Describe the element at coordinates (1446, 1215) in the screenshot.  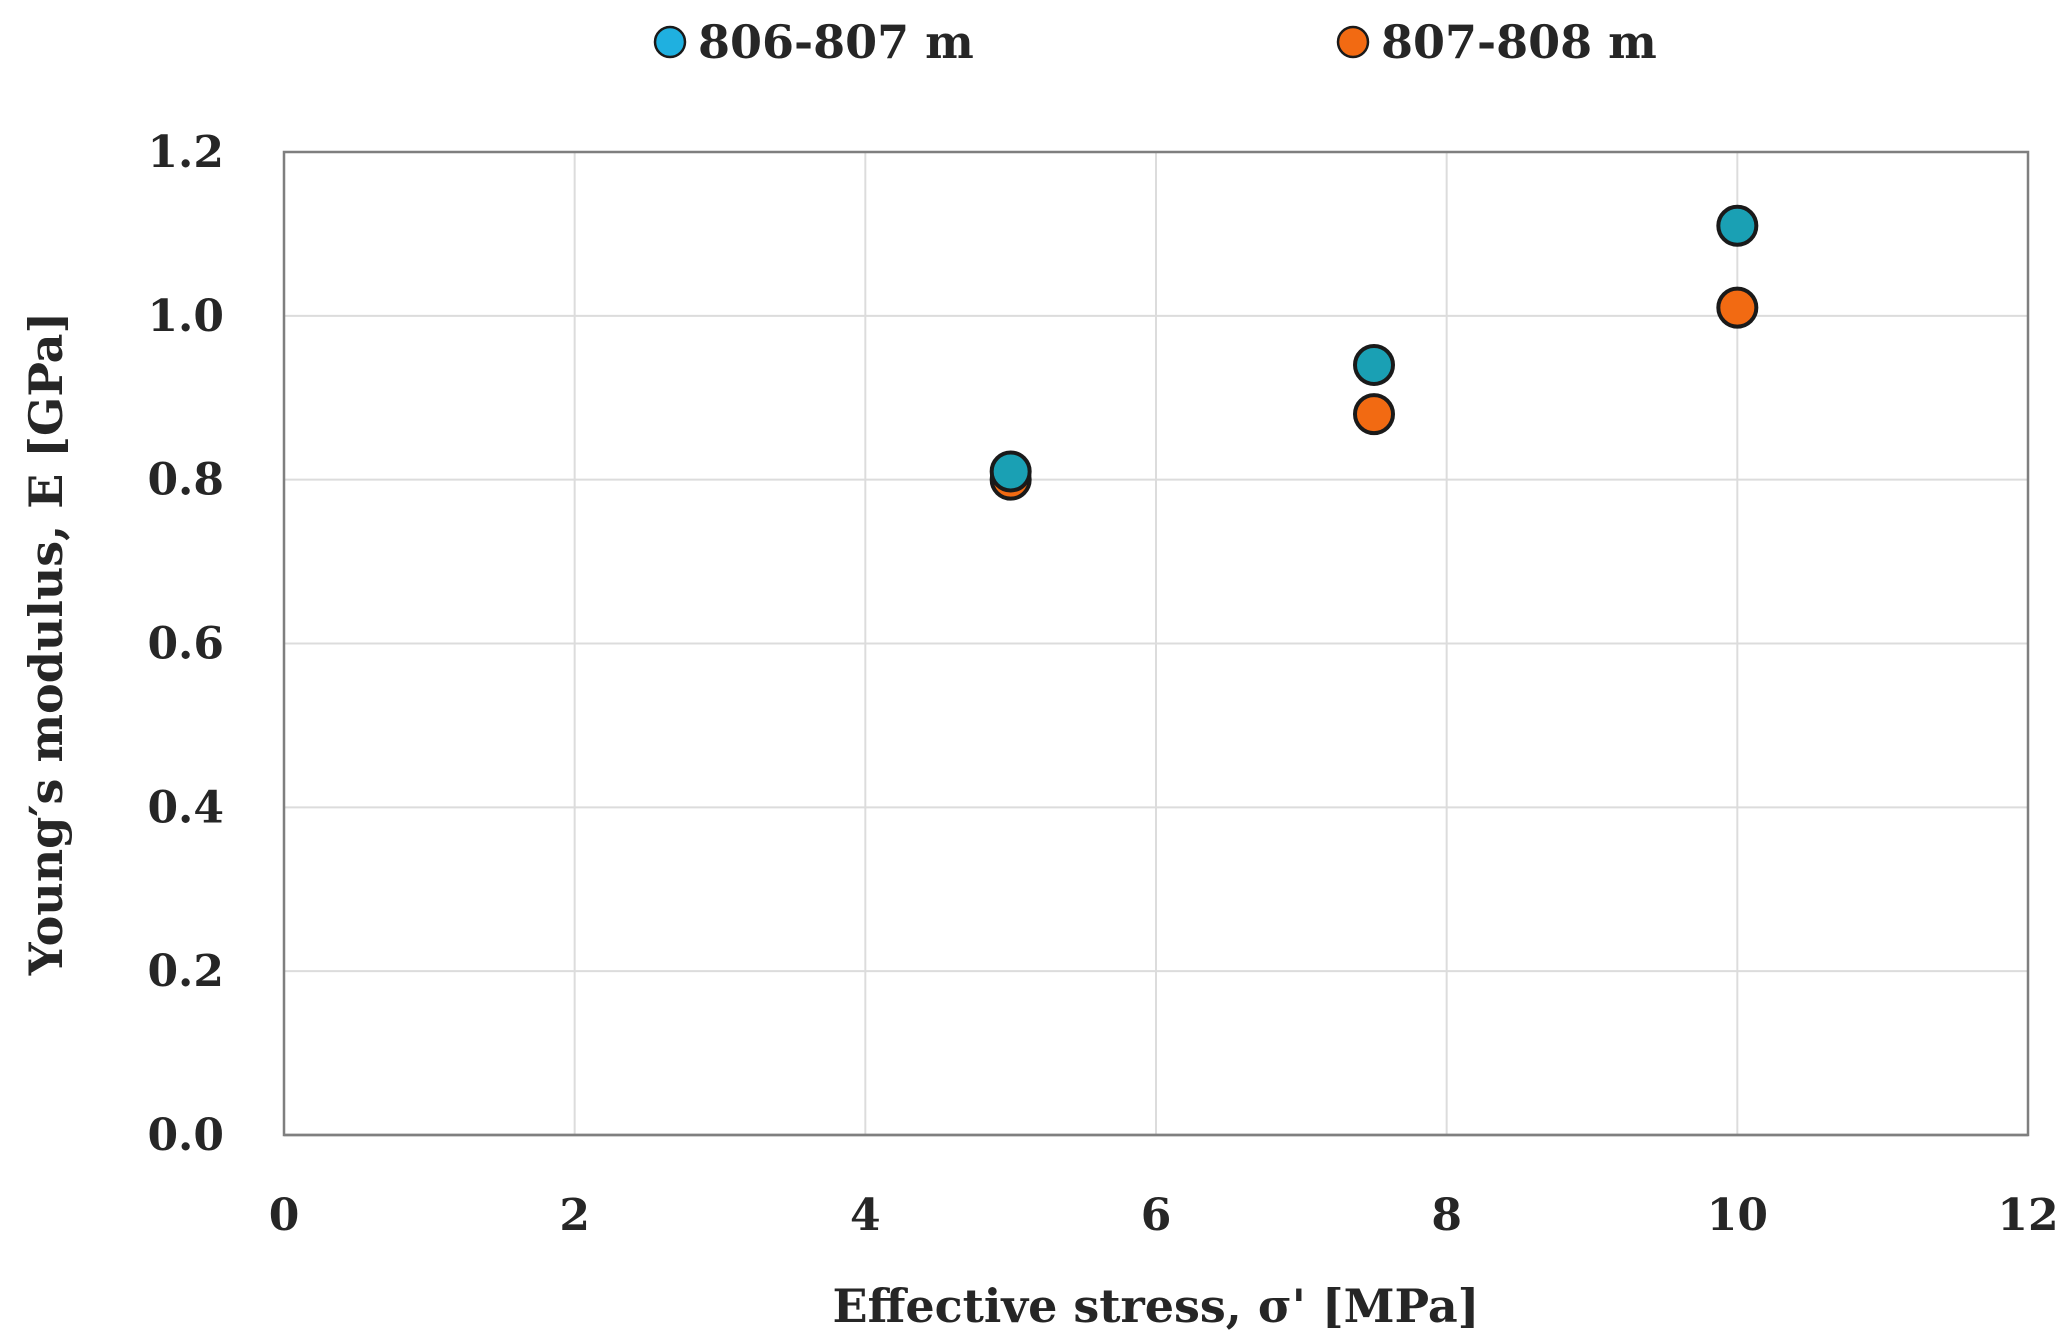
I see `x-tick-label: 8` at that location.